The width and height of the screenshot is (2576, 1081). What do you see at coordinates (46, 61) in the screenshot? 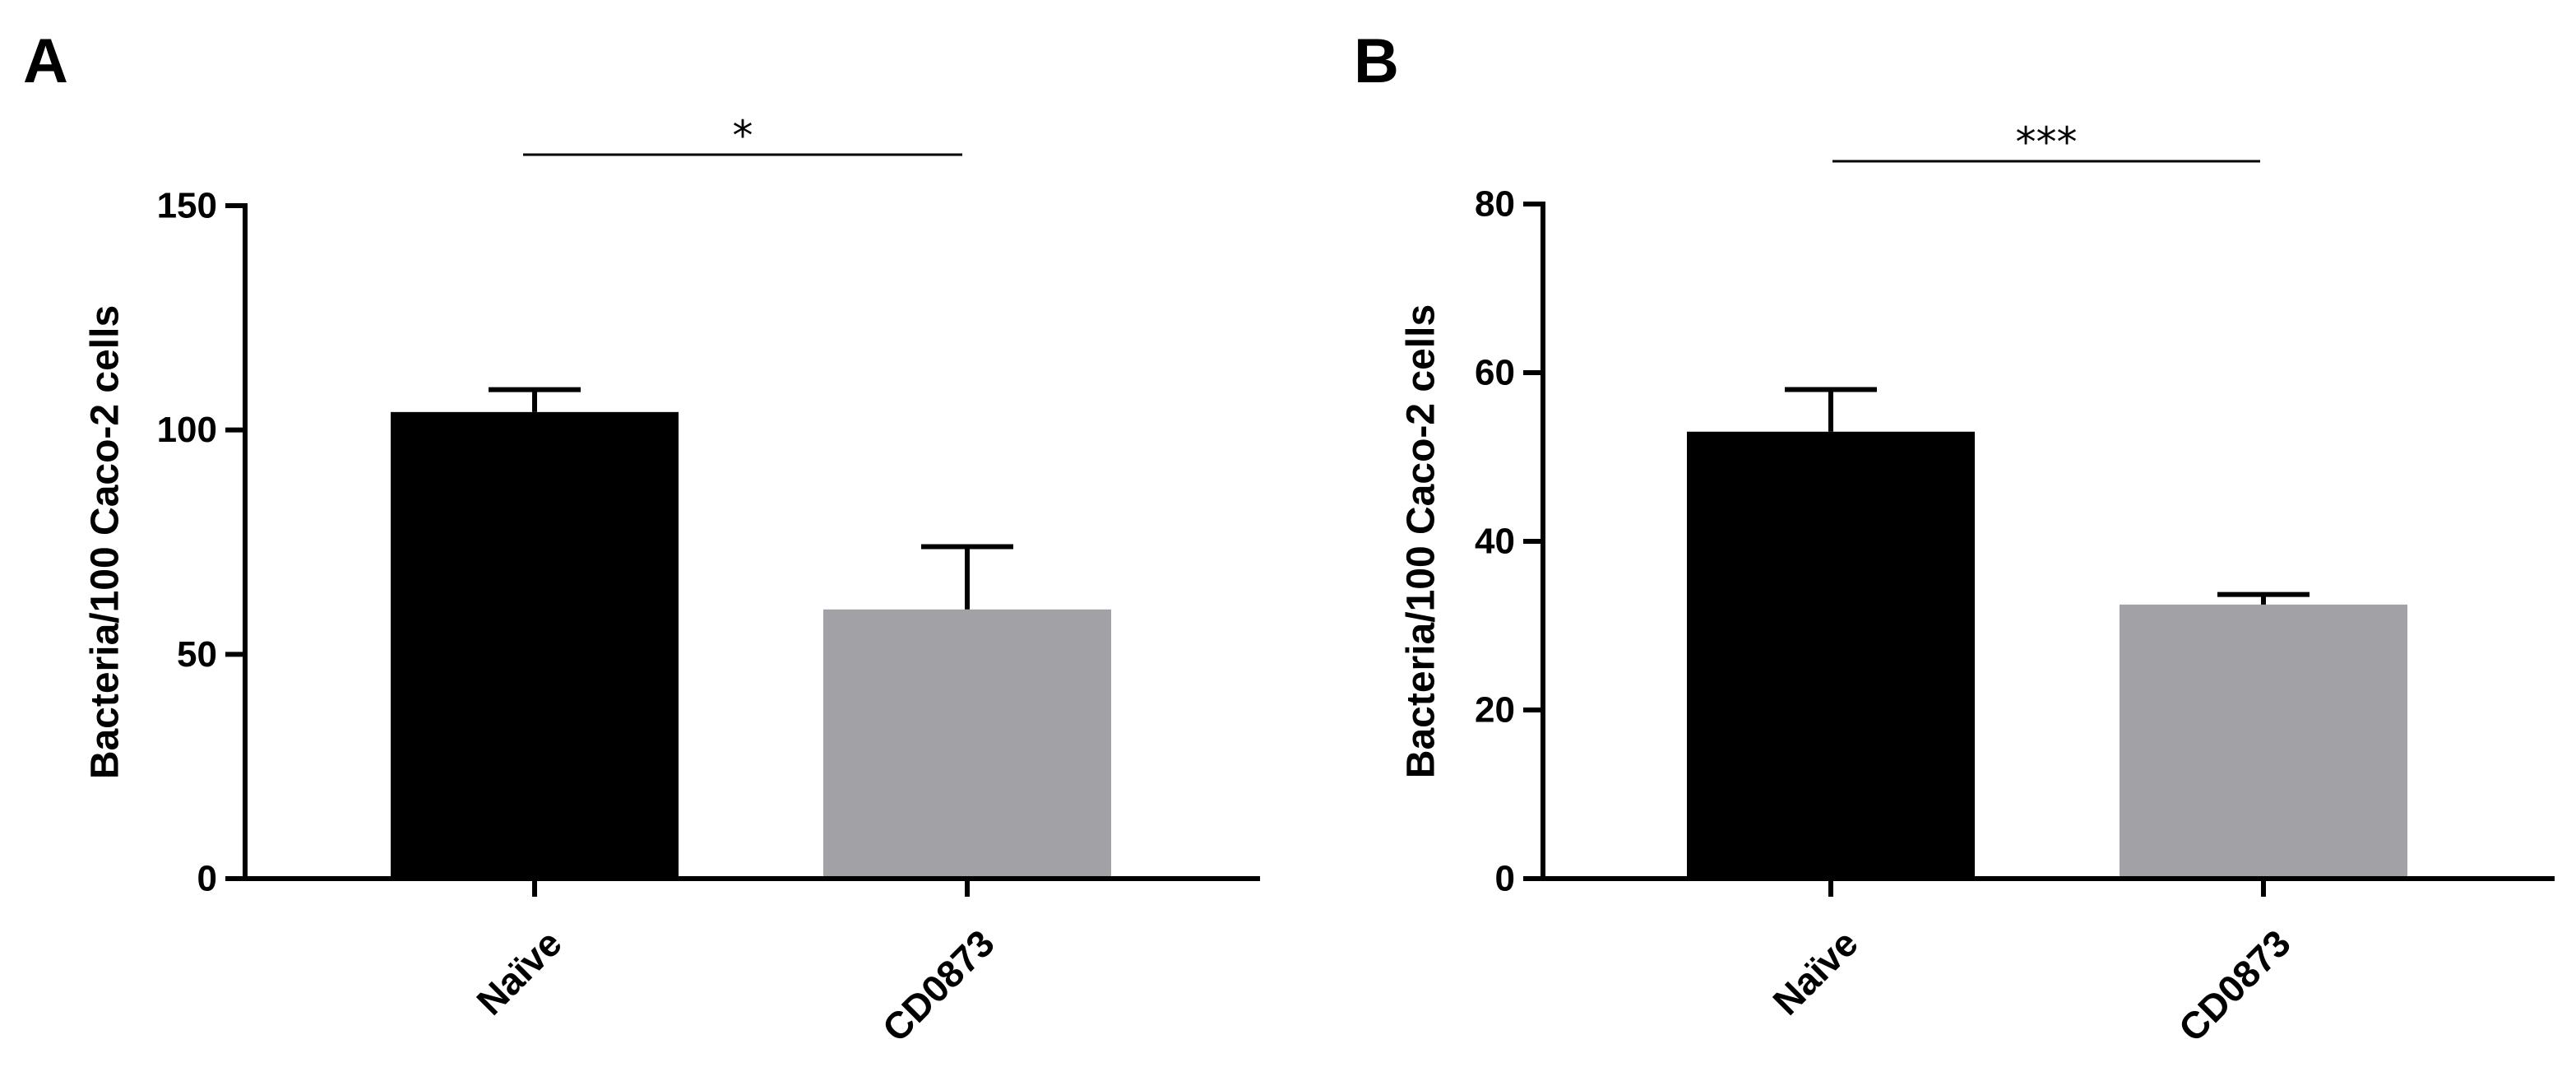
I see `panel-letter: A` at bounding box center [46, 61].